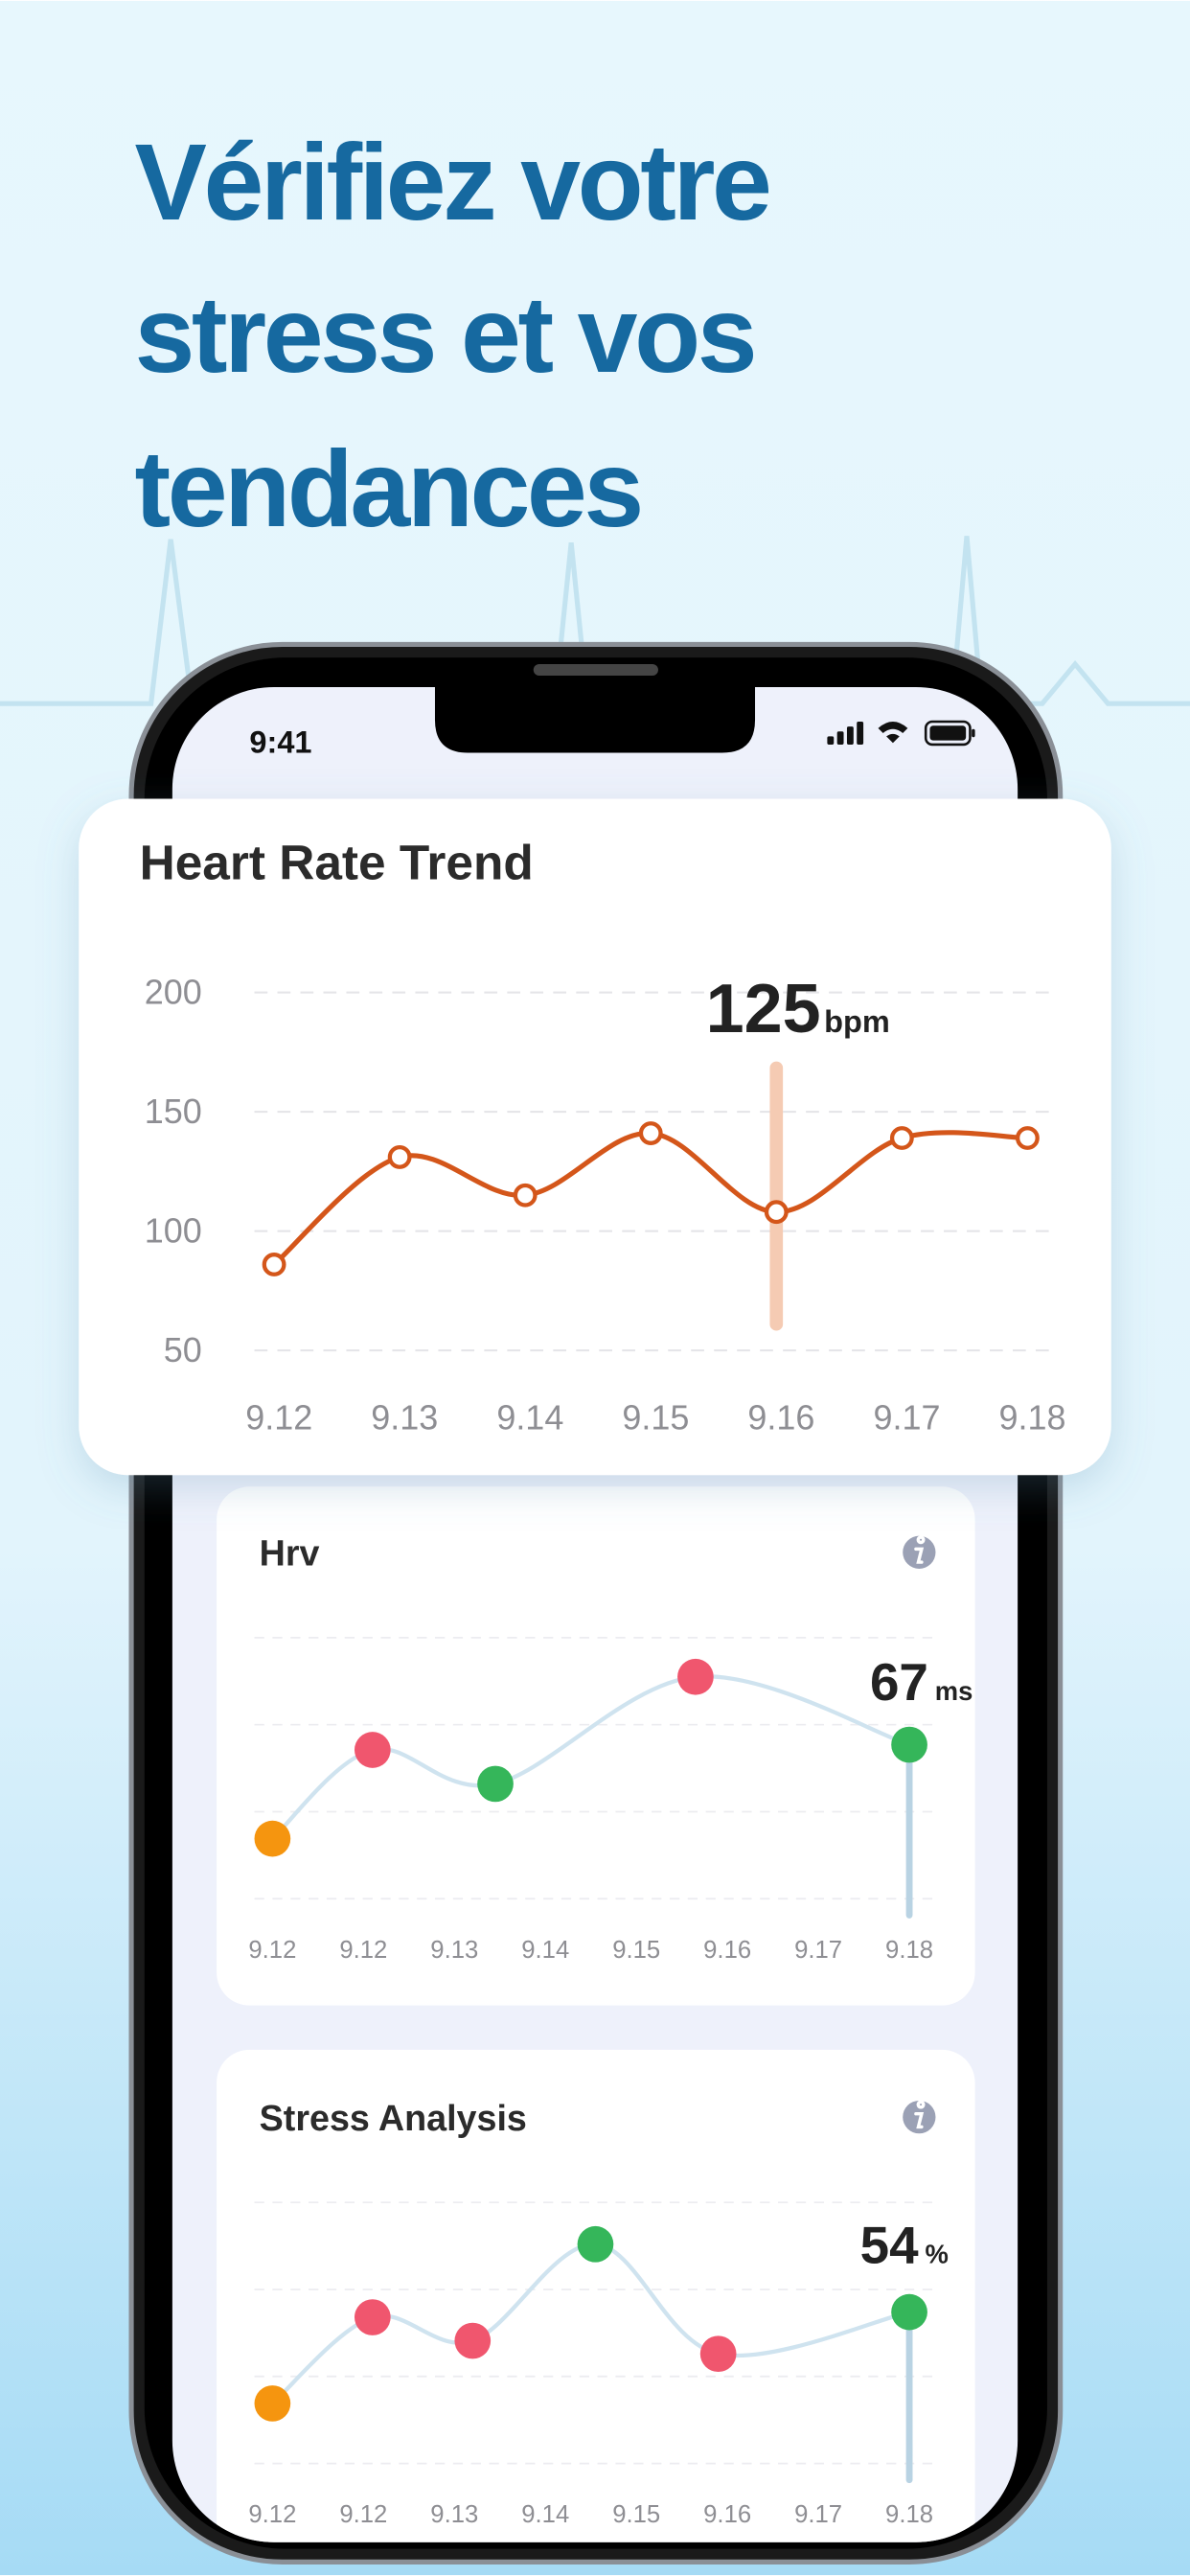 This screenshot has height=2576, width=1190. What do you see at coordinates (857, 1021) in the screenshot?
I see `highlight-unit: bpm` at bounding box center [857, 1021].